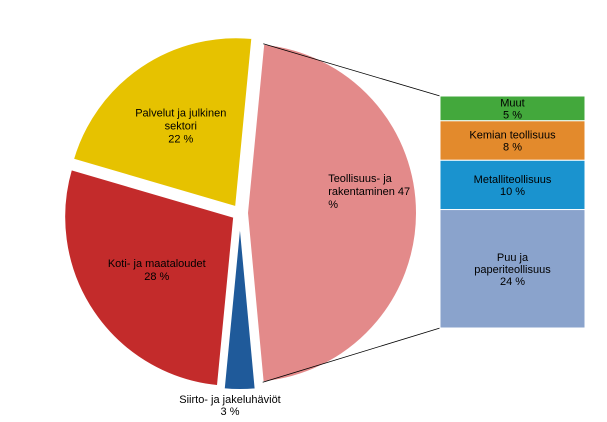  I want to click on bar-segment-muut, so click(512, 108).